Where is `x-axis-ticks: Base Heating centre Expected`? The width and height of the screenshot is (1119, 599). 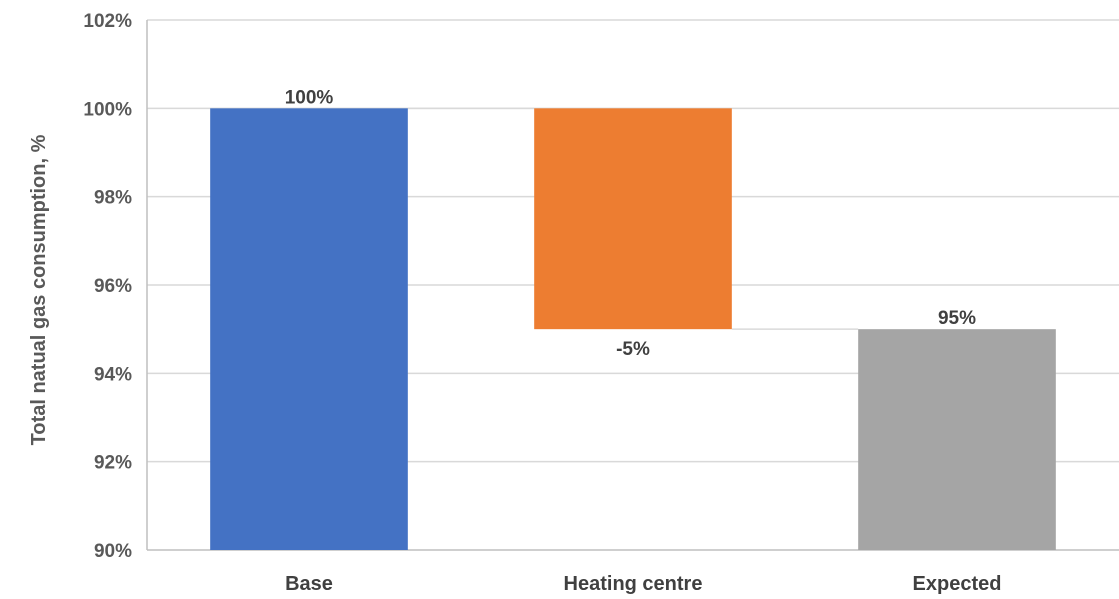 x-axis-ticks: Base Heating centre Expected is located at coordinates (643, 584).